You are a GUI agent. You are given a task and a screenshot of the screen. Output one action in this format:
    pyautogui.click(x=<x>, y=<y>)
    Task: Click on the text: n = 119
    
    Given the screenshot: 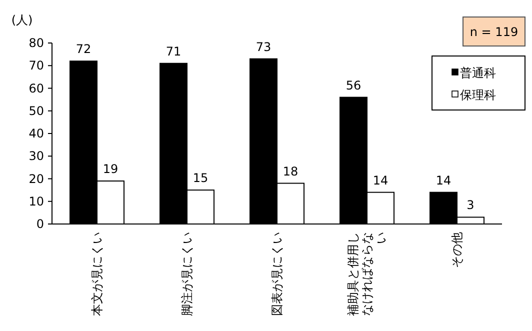 What is the action you would take?
    pyautogui.click(x=494, y=32)
    